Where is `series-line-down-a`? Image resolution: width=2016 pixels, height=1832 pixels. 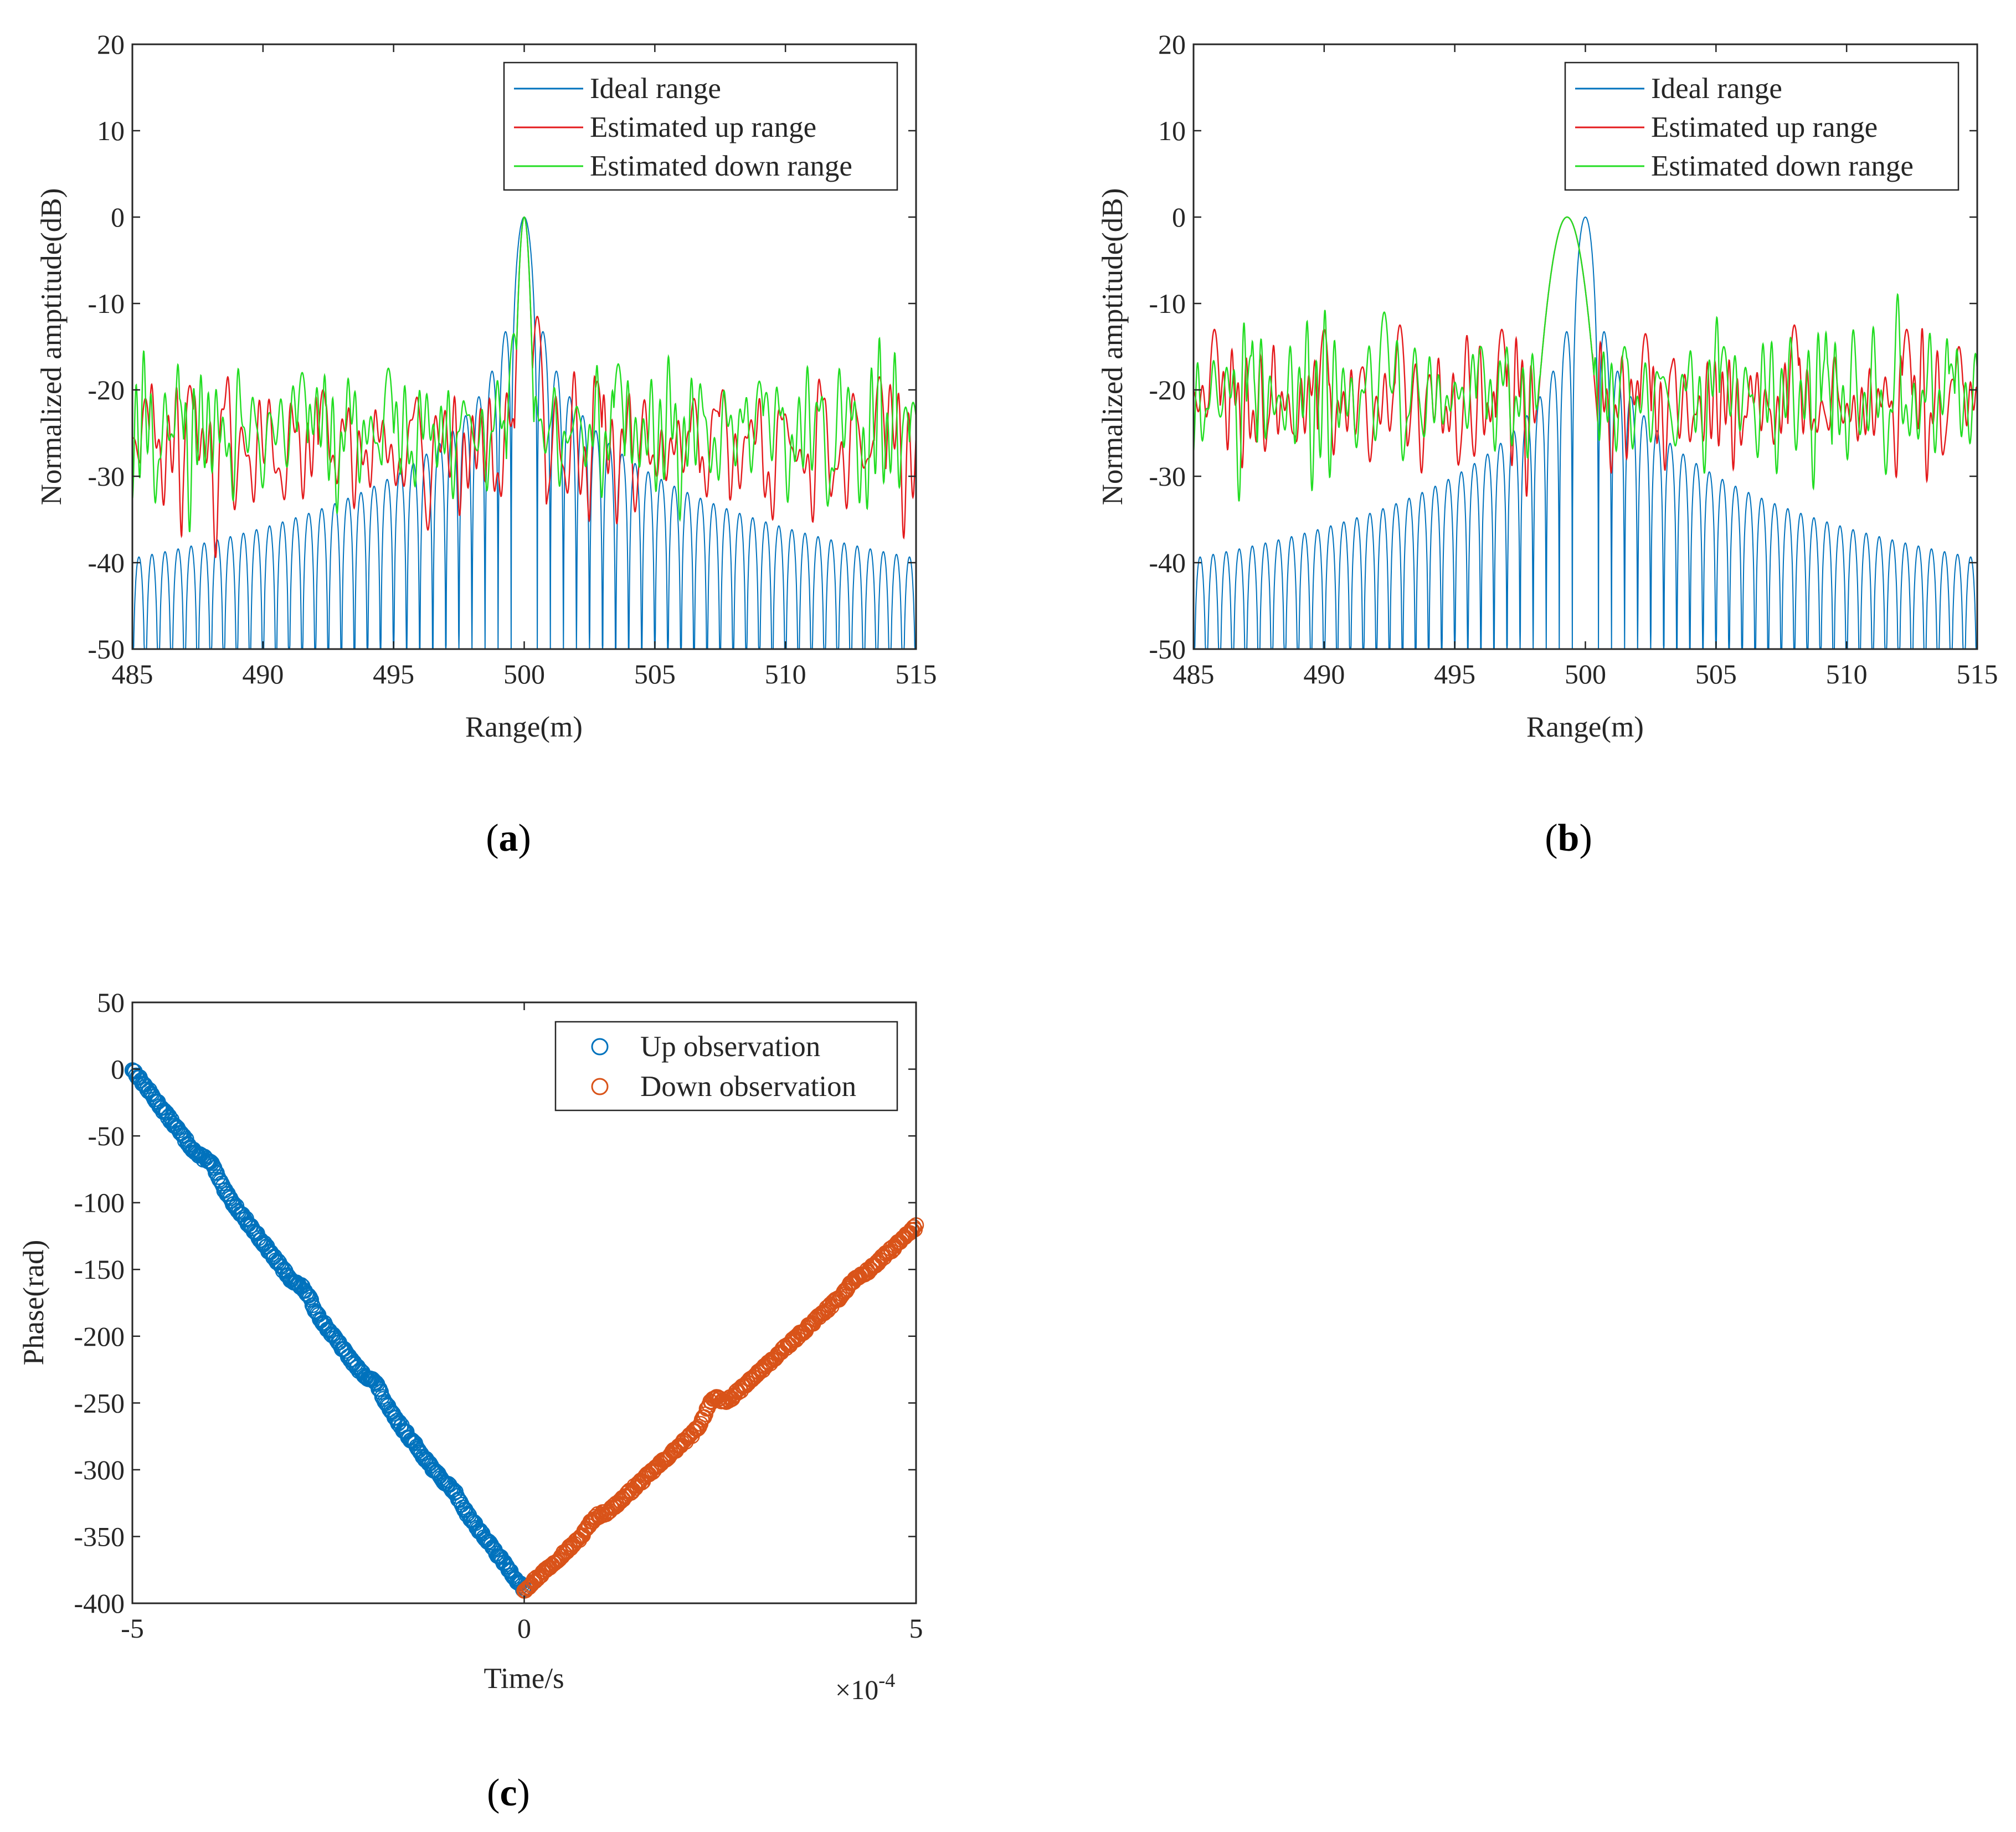
series-line-down-a is located at coordinates (524, 374).